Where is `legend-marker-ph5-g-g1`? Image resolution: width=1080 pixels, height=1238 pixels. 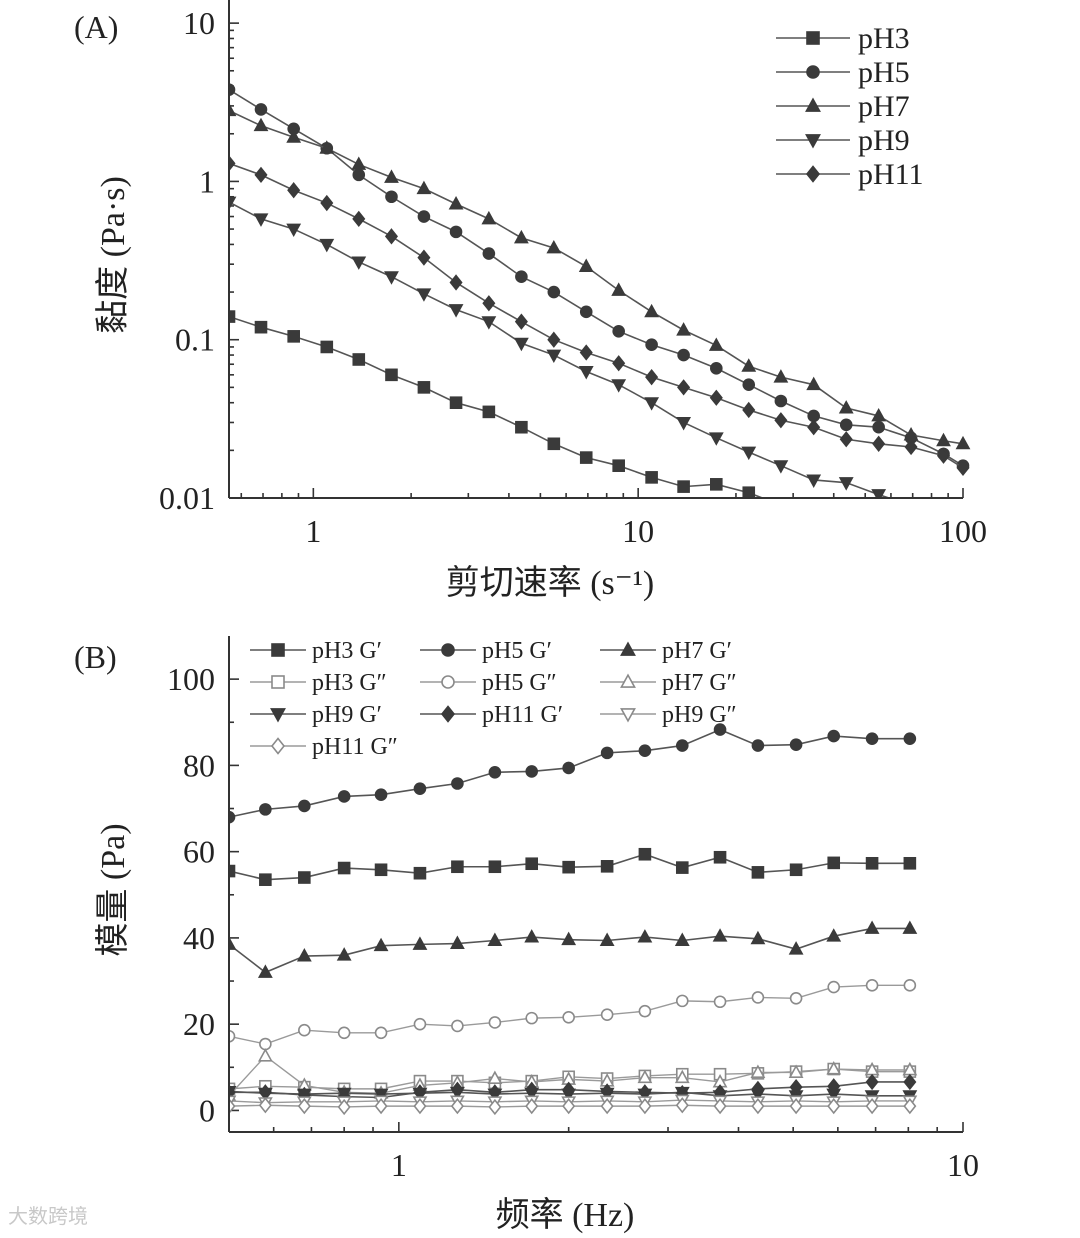 legend-marker-ph5-g-g1 is located at coordinates (448, 650).